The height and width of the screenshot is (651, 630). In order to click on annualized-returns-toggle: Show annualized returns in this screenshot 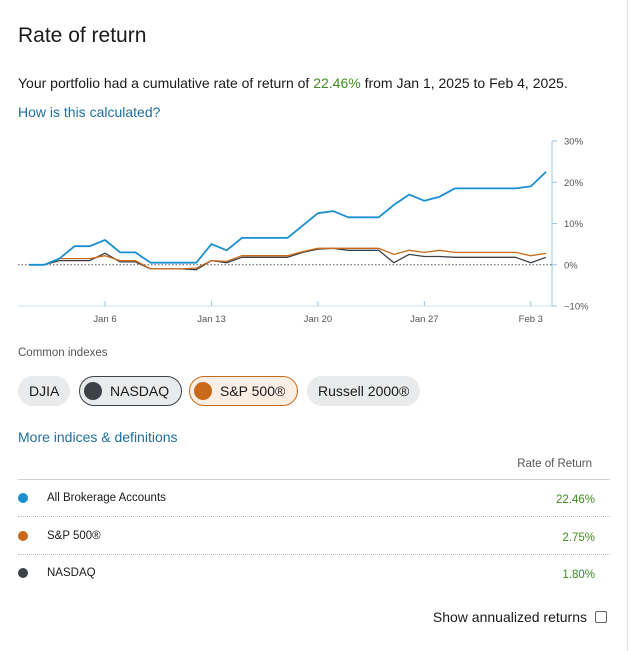, I will do `click(520, 617)`.